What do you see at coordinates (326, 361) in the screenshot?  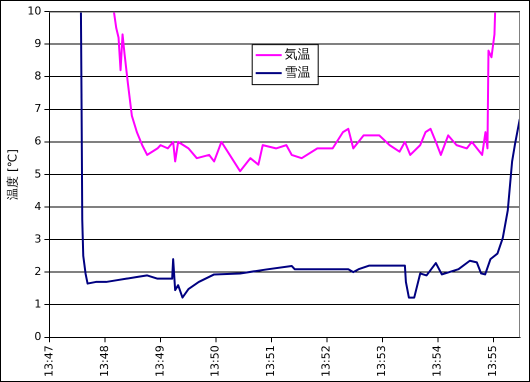 I see `x-tick-label: 13:52` at bounding box center [326, 361].